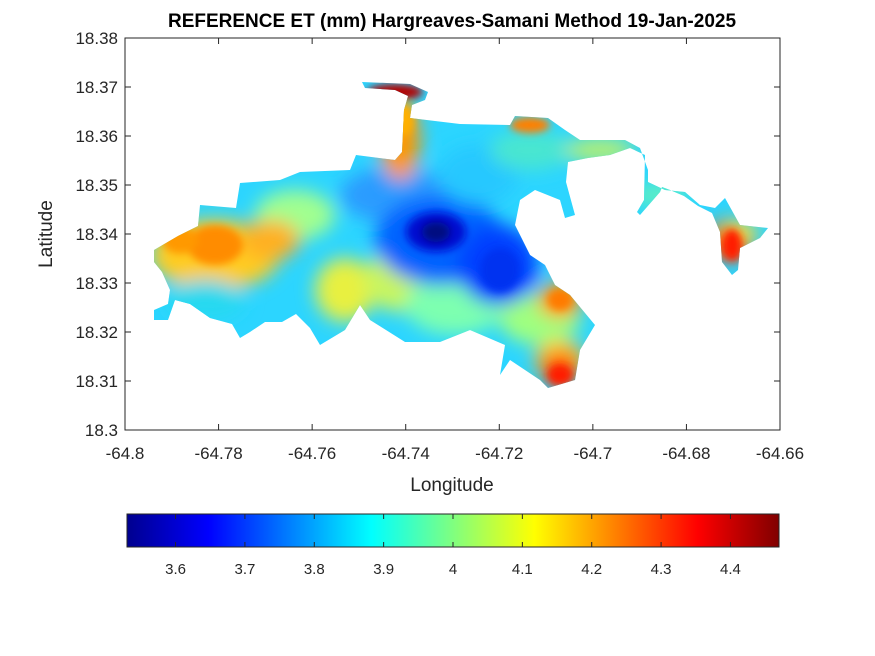 Image resolution: width=875 pixels, height=656 pixels. Describe the element at coordinates (591, 569) in the screenshot. I see `colorbar-tick-label: 4.2` at that location.